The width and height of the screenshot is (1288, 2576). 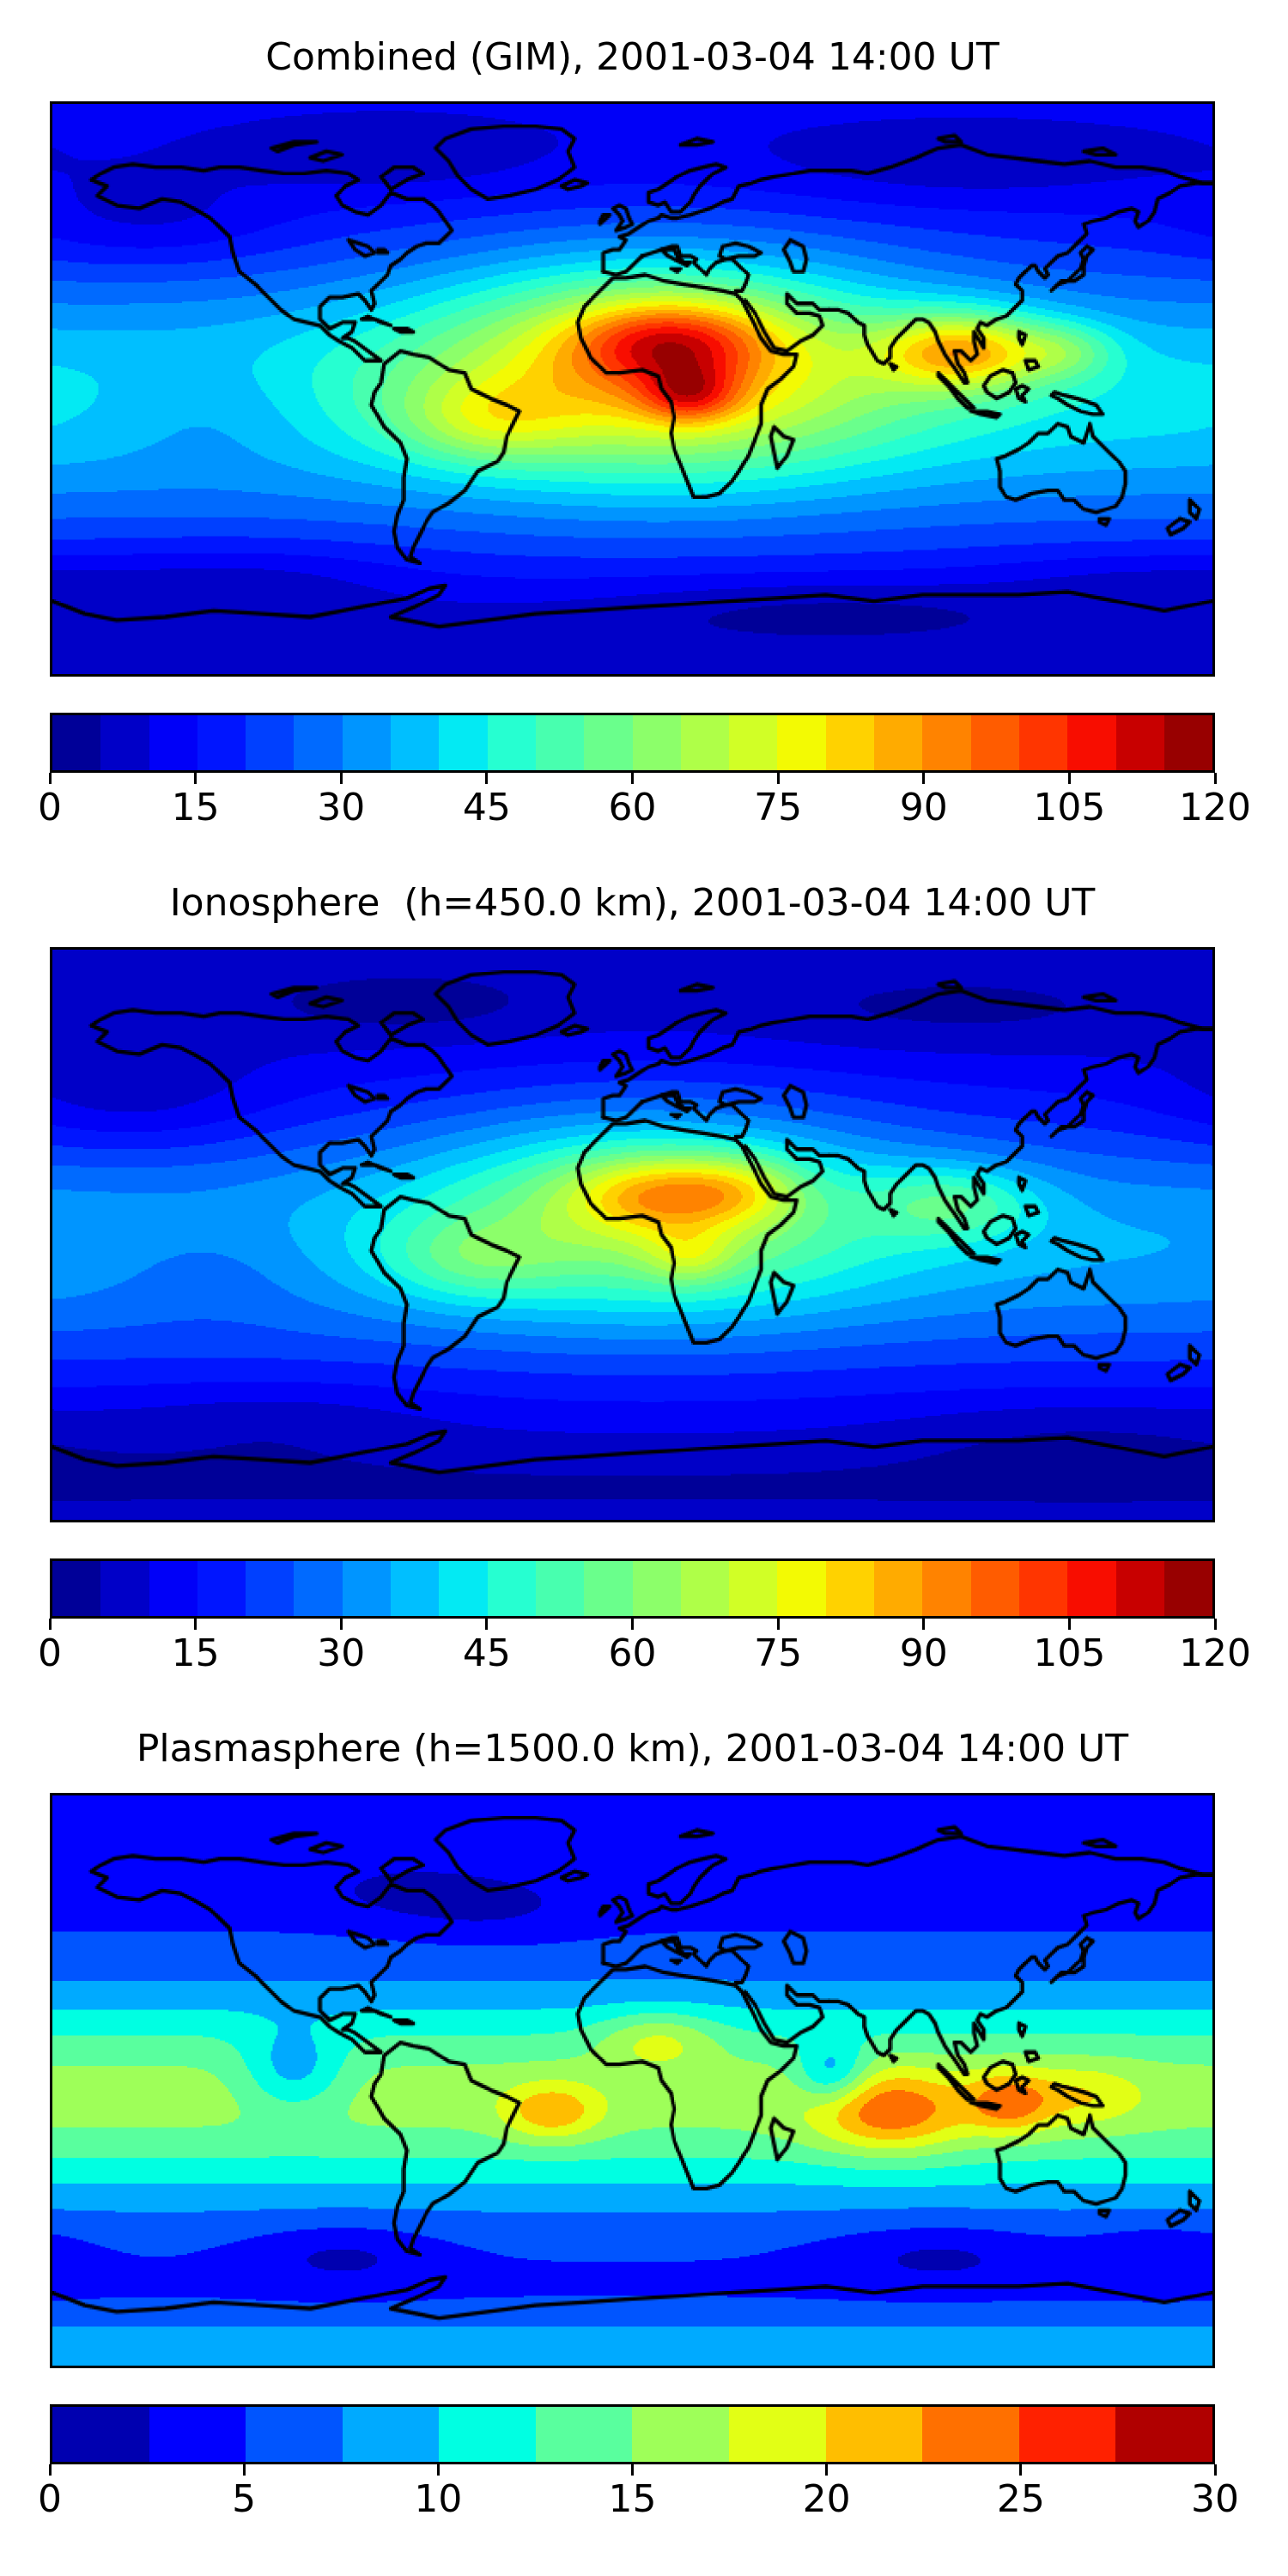 What do you see at coordinates (1020, 2499) in the screenshot?
I see `colorbar-tick-label: 25` at bounding box center [1020, 2499].